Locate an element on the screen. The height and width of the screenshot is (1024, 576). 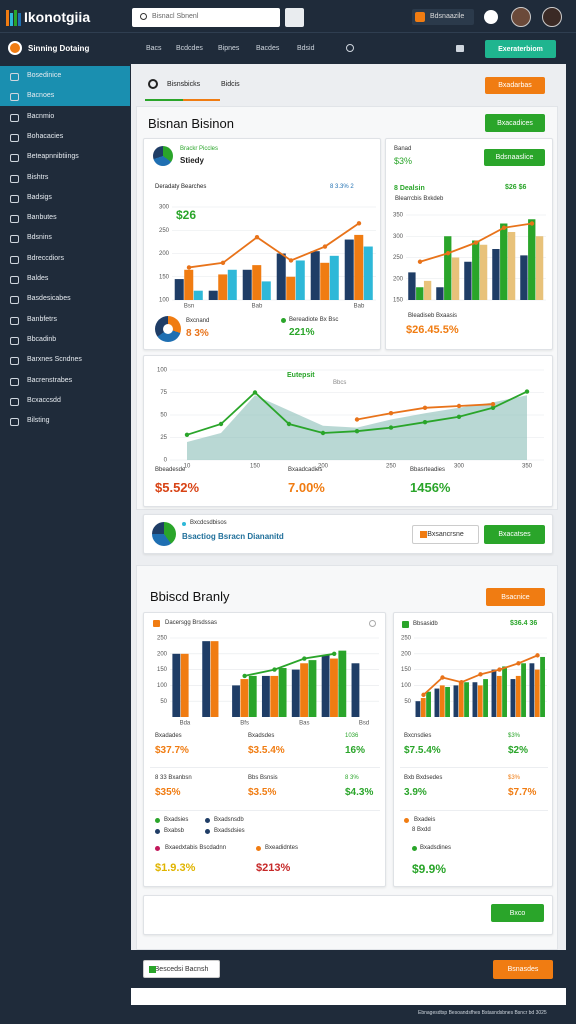
legend-value: 8 3.3% 2 is located at coordinates (342, 187).